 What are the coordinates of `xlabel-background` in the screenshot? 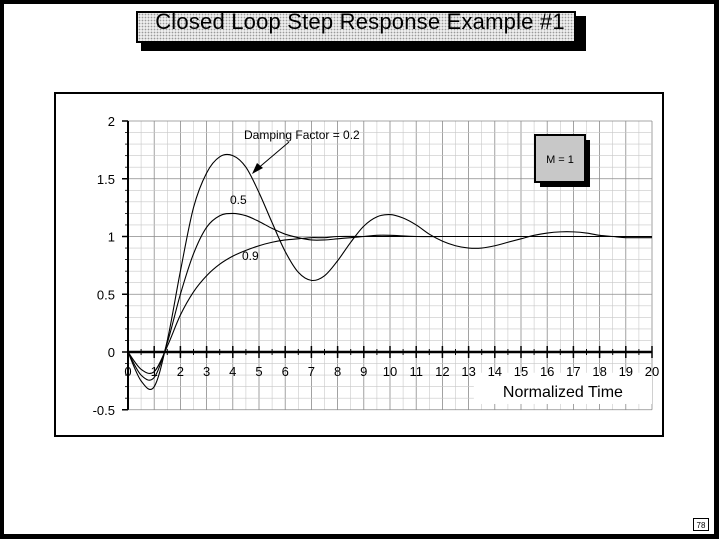 It's located at (562, 388).